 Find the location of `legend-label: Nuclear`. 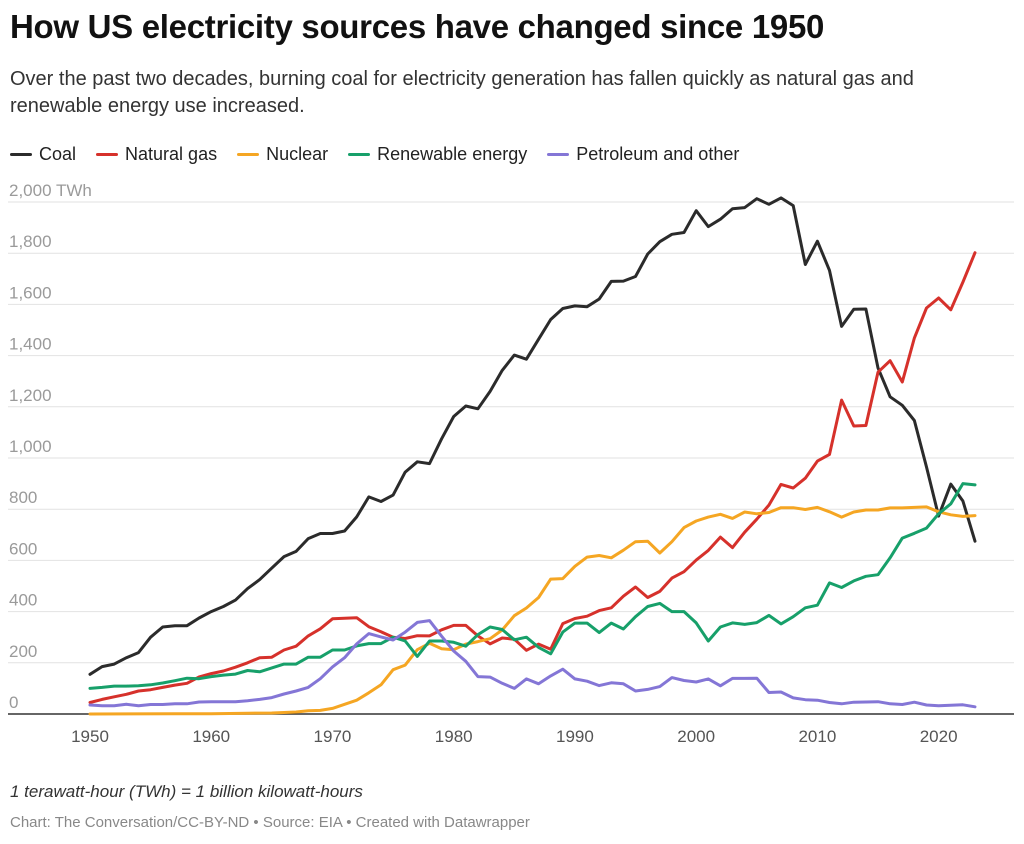

legend-label: Nuclear is located at coordinates (297, 154).